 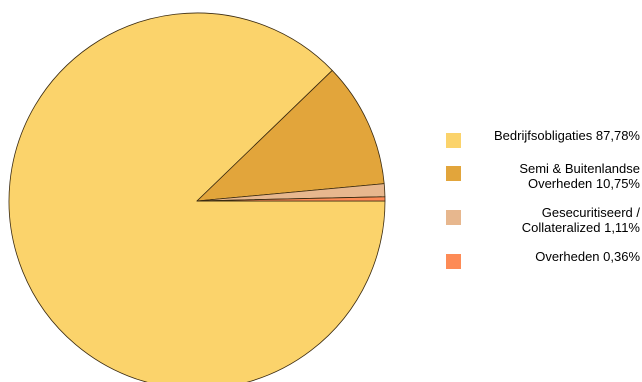 What do you see at coordinates (567, 135) in the screenshot?
I see `legend-label-line: Bedrijfsobligaties 87,78%` at bounding box center [567, 135].